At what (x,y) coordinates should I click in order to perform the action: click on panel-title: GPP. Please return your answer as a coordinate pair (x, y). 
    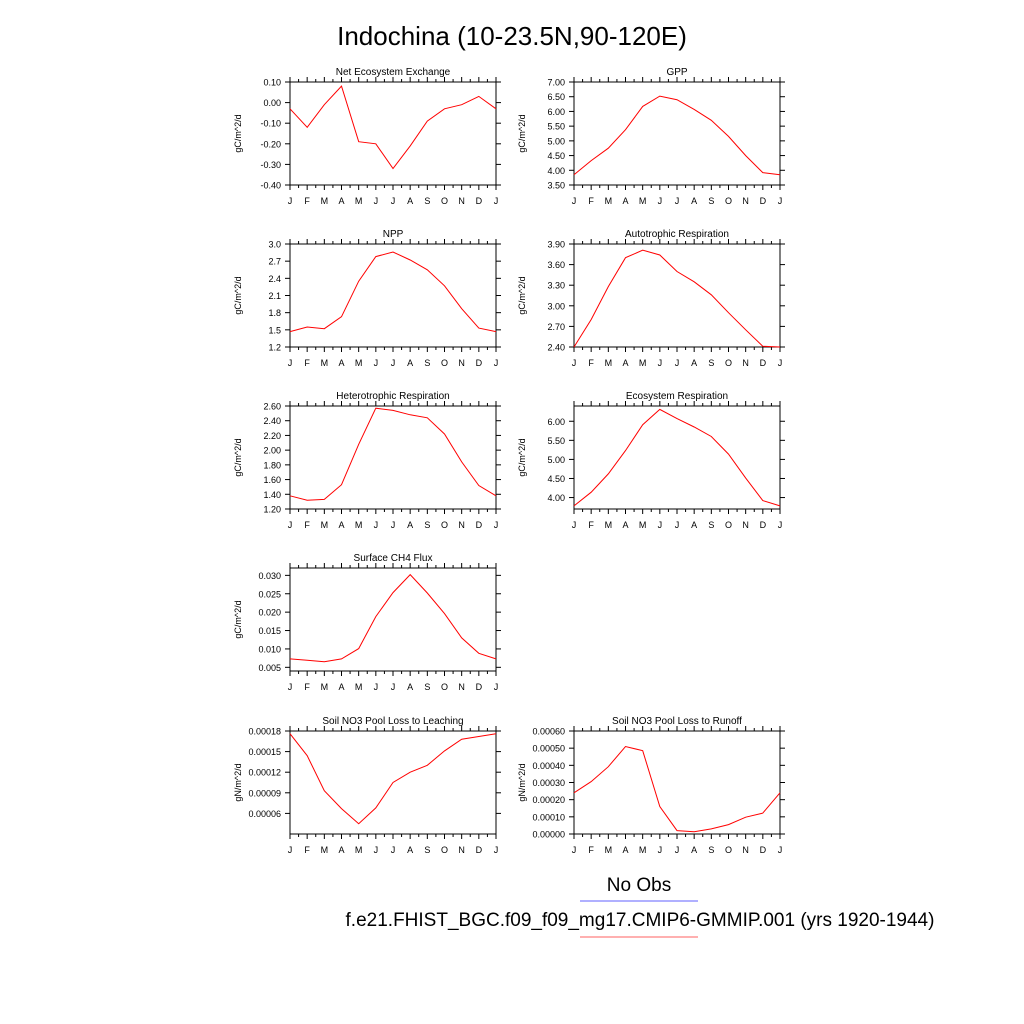
    Looking at the image, I should click on (676, 72).